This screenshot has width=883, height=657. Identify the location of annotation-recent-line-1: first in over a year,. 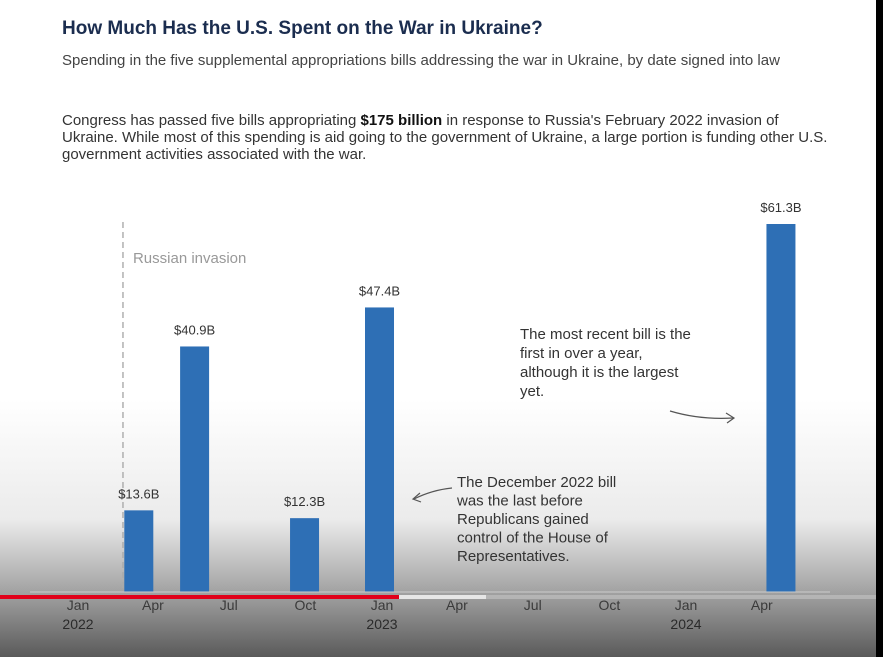
(581, 353).